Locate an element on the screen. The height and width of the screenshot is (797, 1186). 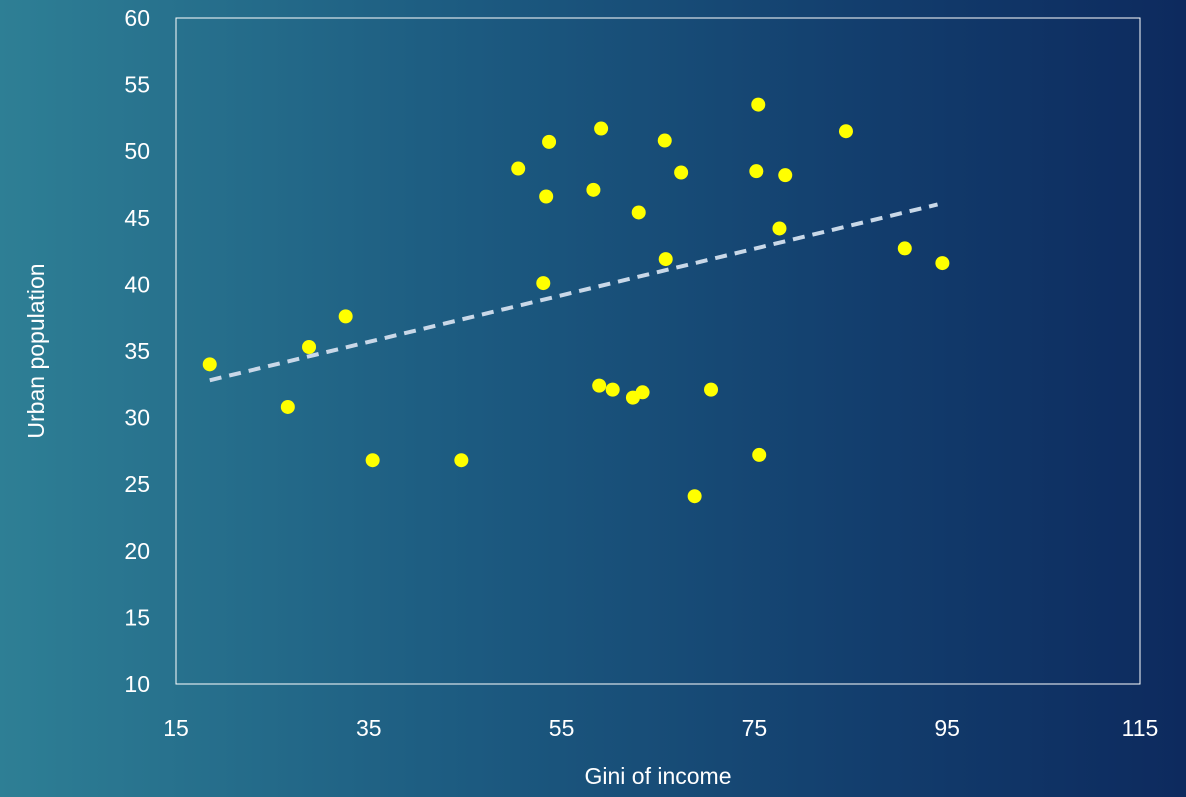
y-tick-label: 35 is located at coordinates (137, 351).